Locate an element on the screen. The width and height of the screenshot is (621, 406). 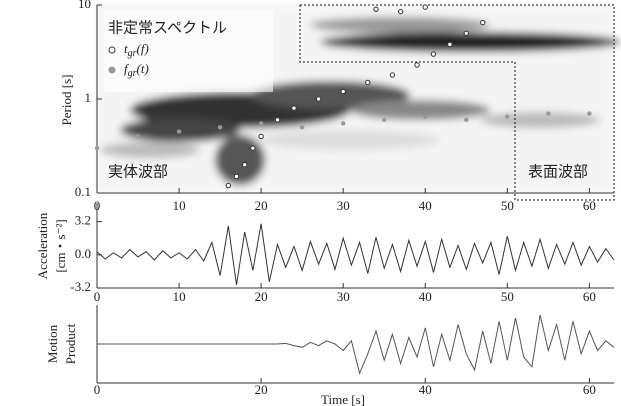
legend-label: tgr(f) is located at coordinates (136, 50).